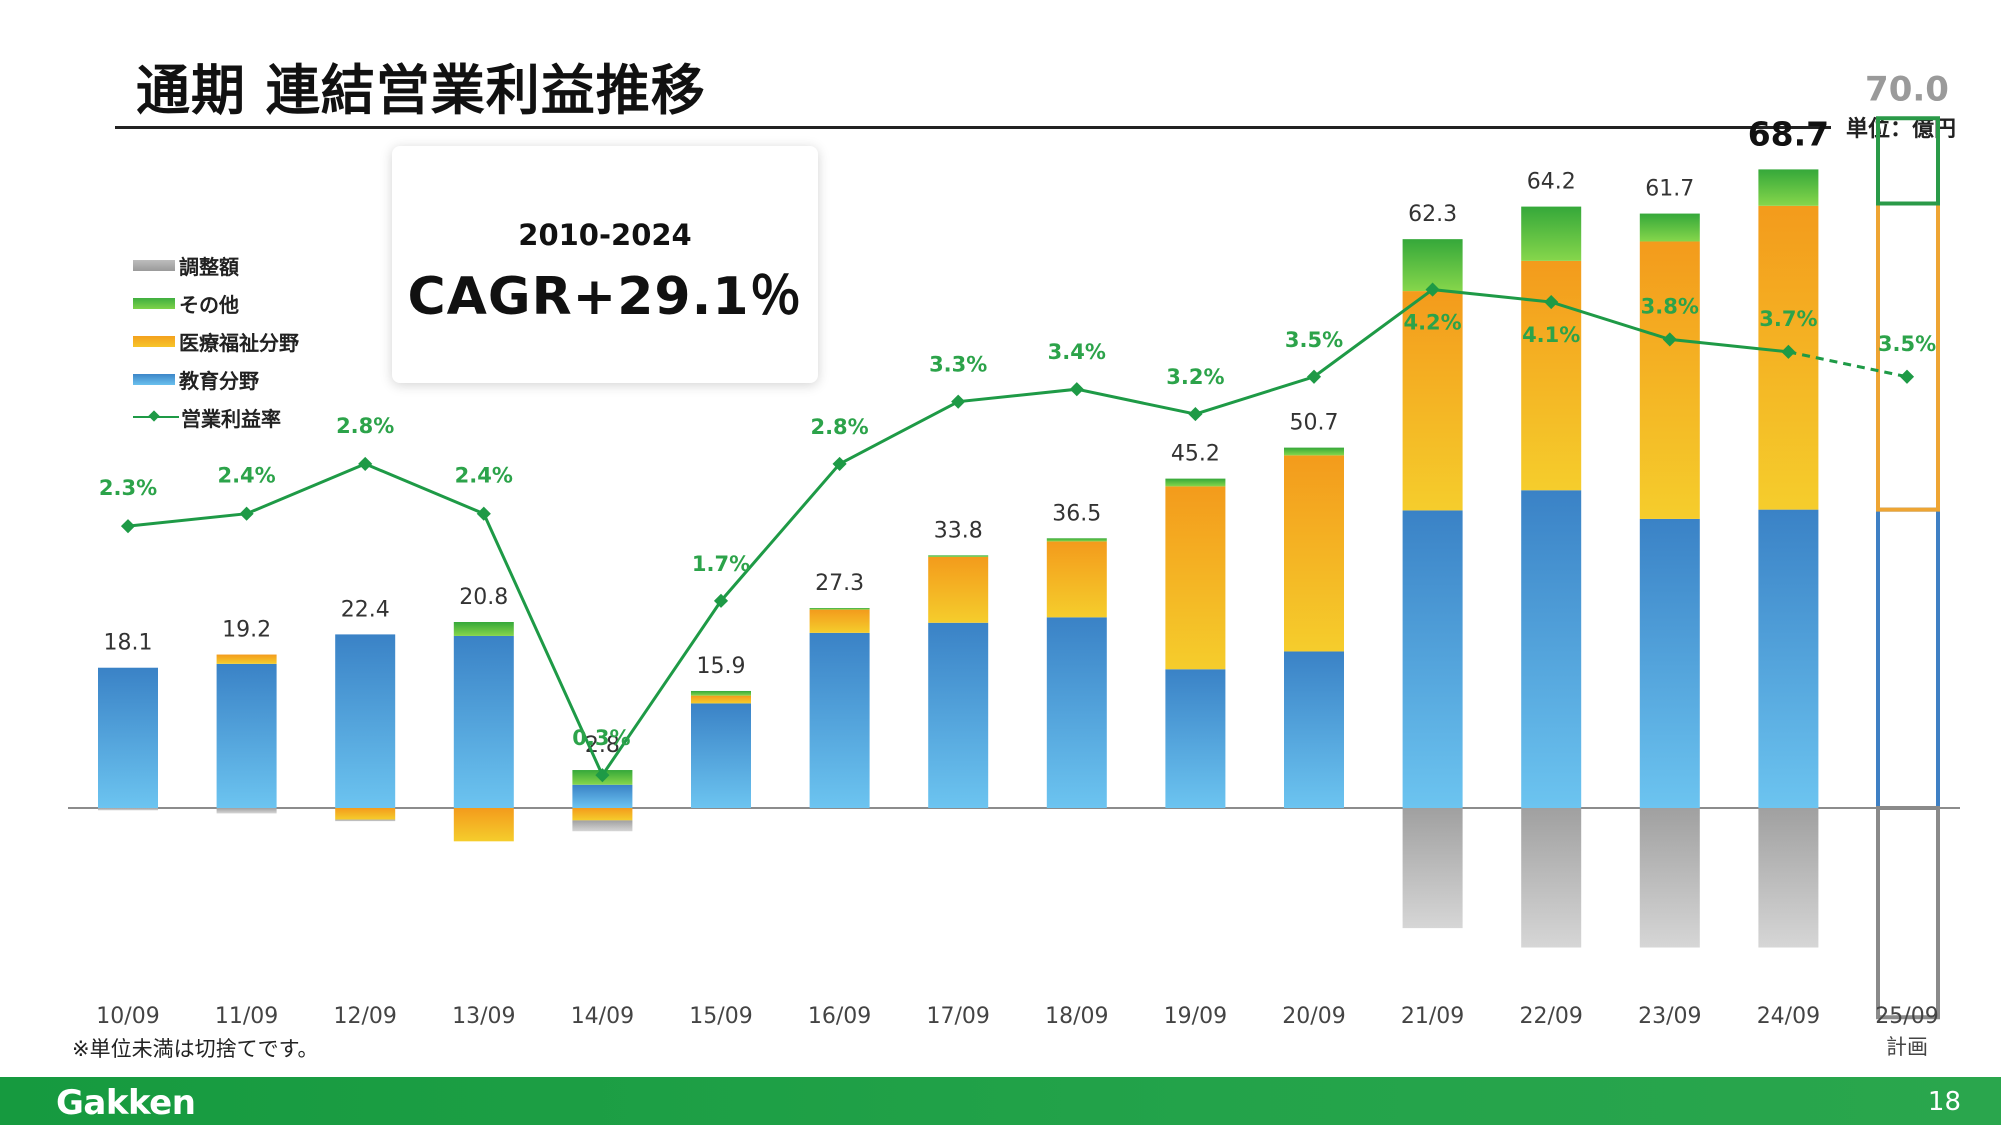 Image resolution: width=2001 pixels, height=1125 pixels. I want to click on cagr-value: CAGR+29.1％, so click(605, 297).